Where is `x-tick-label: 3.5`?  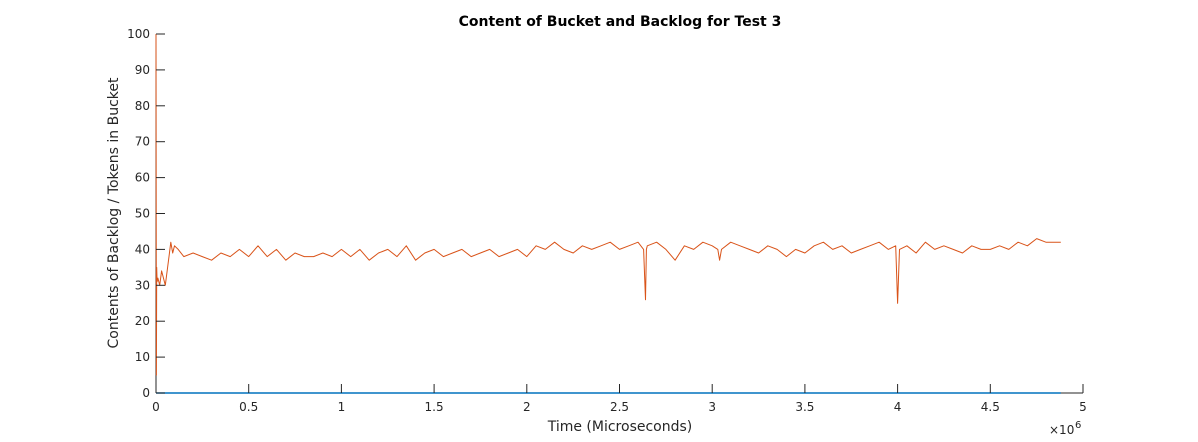
x-tick-label: 3.5 is located at coordinates (804, 407).